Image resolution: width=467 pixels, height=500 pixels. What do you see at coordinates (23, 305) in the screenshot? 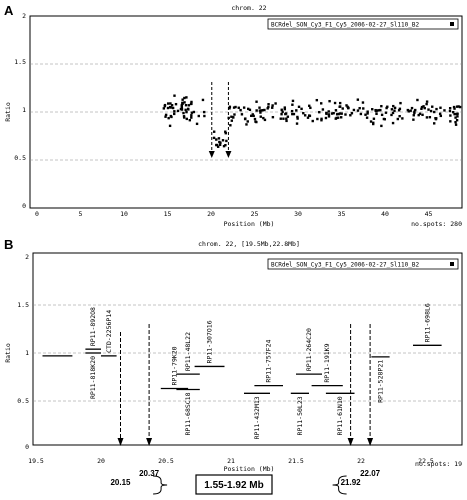
I see `panel-b-ytick: 1.5` at bounding box center [23, 305].